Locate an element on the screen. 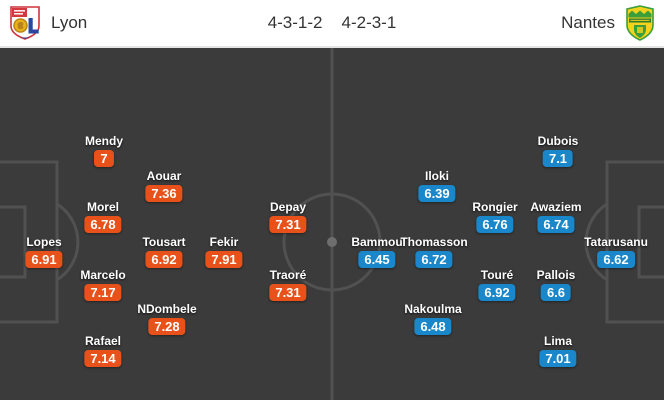  home-team-name: Lyon is located at coordinates (69, 22).